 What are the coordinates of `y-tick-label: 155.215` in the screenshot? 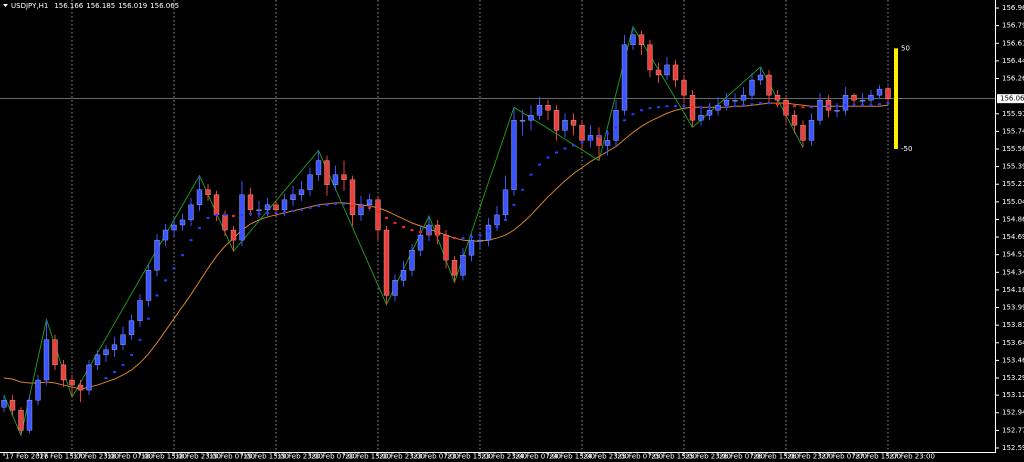 It's located at (1013, 184).